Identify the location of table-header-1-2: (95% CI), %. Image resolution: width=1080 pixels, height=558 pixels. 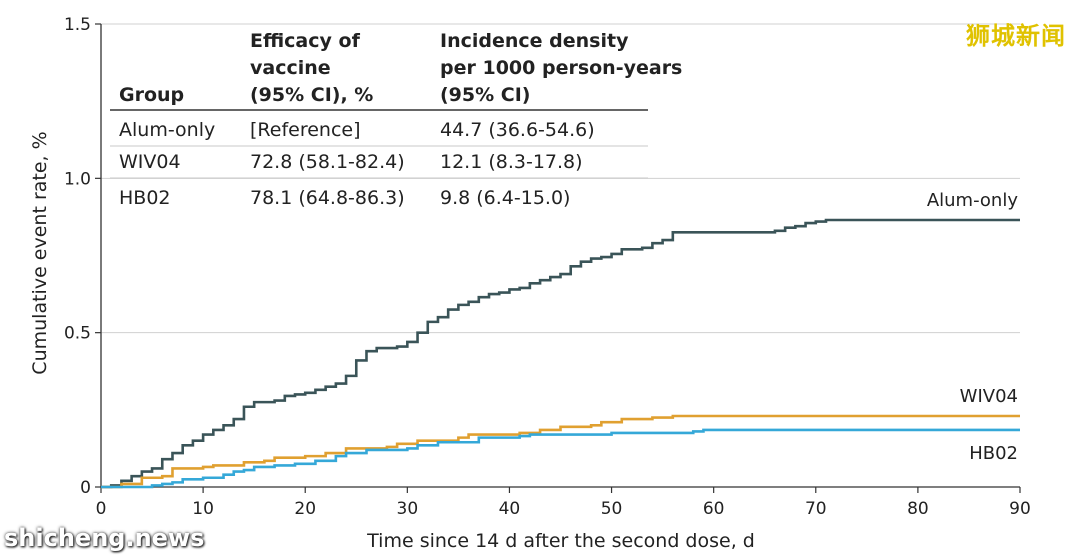
(311, 95).